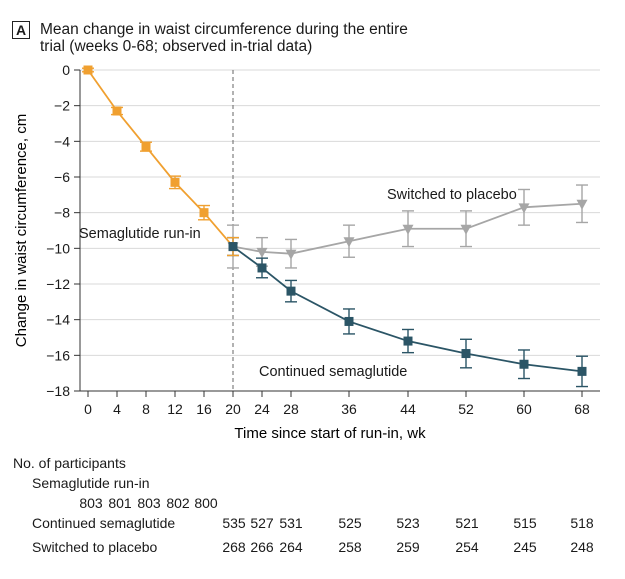 This screenshot has height=579, width=625. Describe the element at coordinates (408, 409) in the screenshot. I see `x-tick-label: 44` at that location.